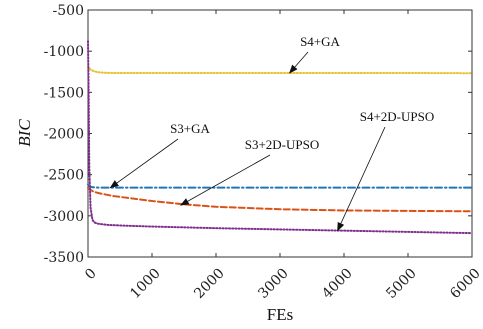  What do you see at coordinates (64, 93) in the screenshot?
I see `y-tick-label: -1500` at bounding box center [64, 93].